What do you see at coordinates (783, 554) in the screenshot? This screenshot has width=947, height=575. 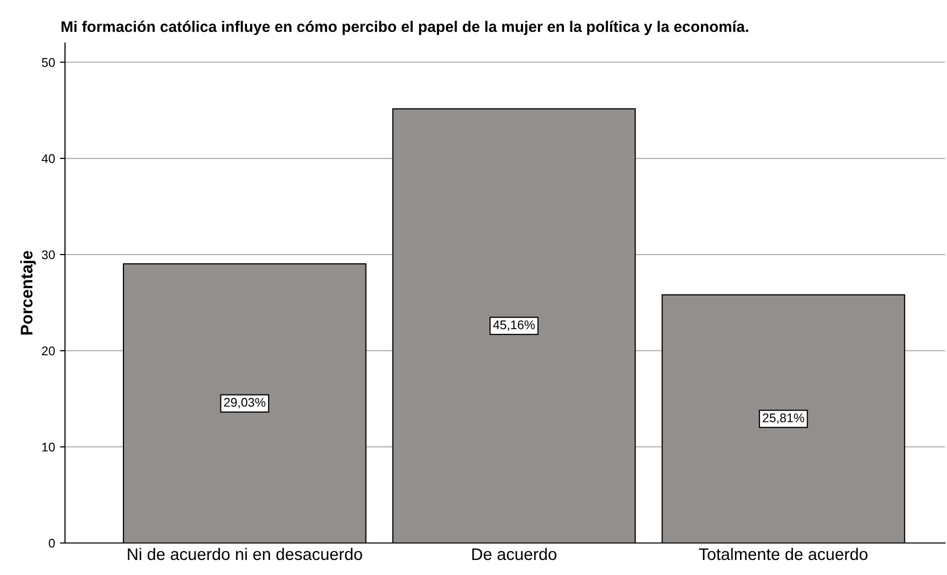 I see `x-tick-label: Totalmente de acuerdo` at bounding box center [783, 554].